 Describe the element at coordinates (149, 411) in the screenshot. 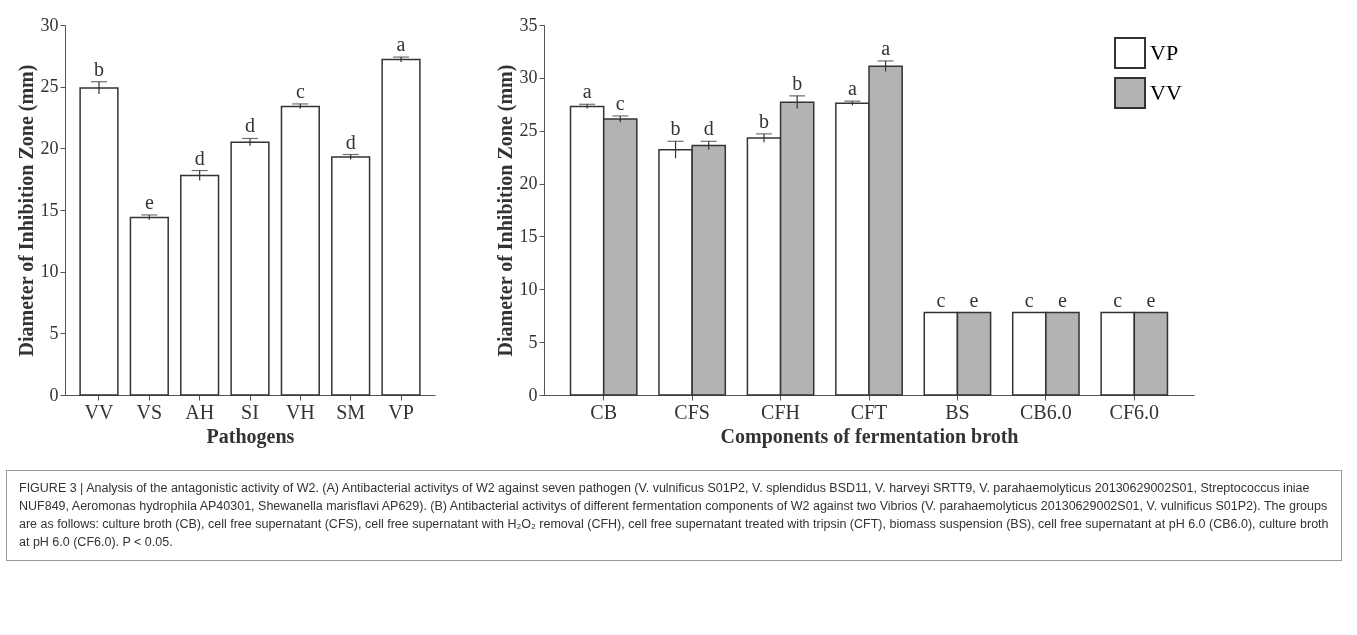

I see `x-tick-label: VS` at that location.